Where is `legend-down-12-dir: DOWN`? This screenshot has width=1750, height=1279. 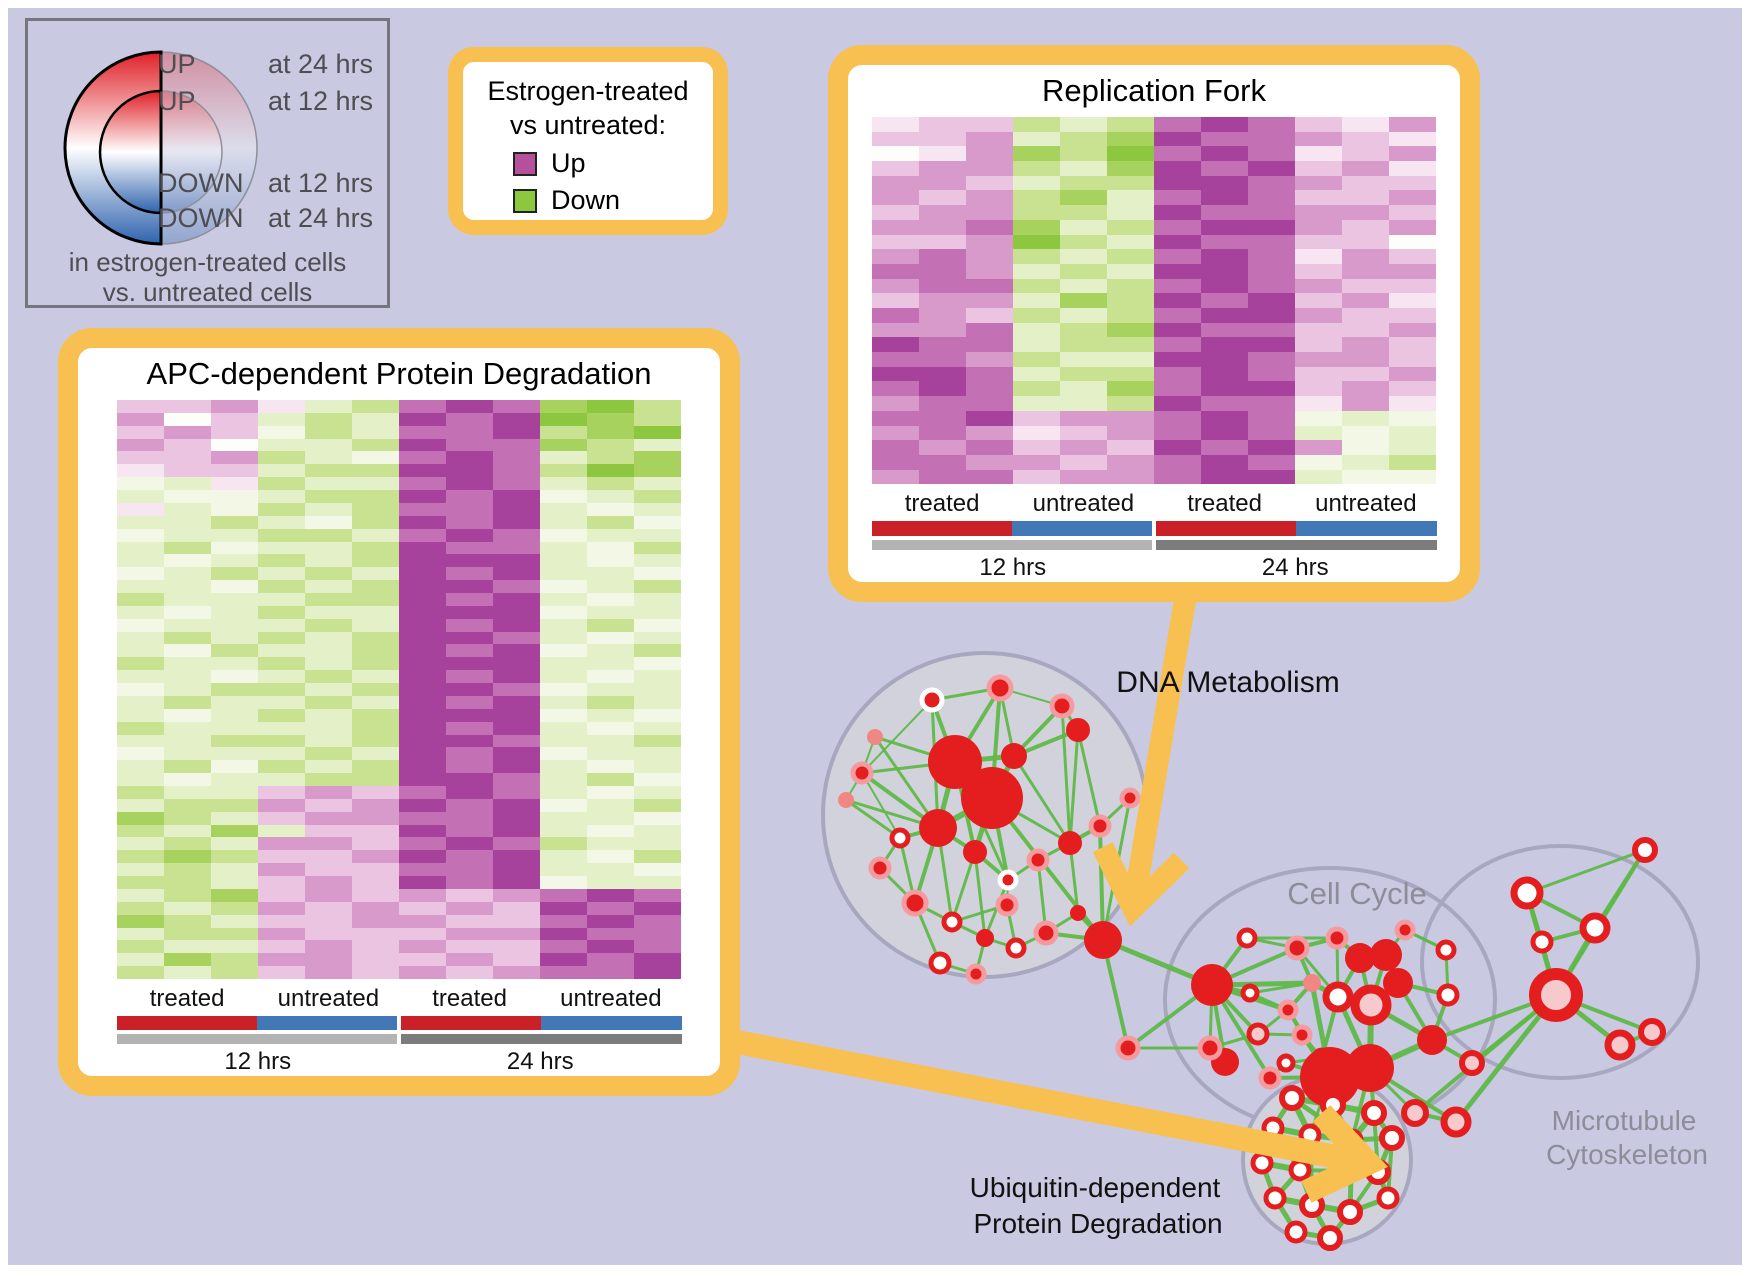
legend-down-12-dir: DOWN is located at coordinates (201, 183).